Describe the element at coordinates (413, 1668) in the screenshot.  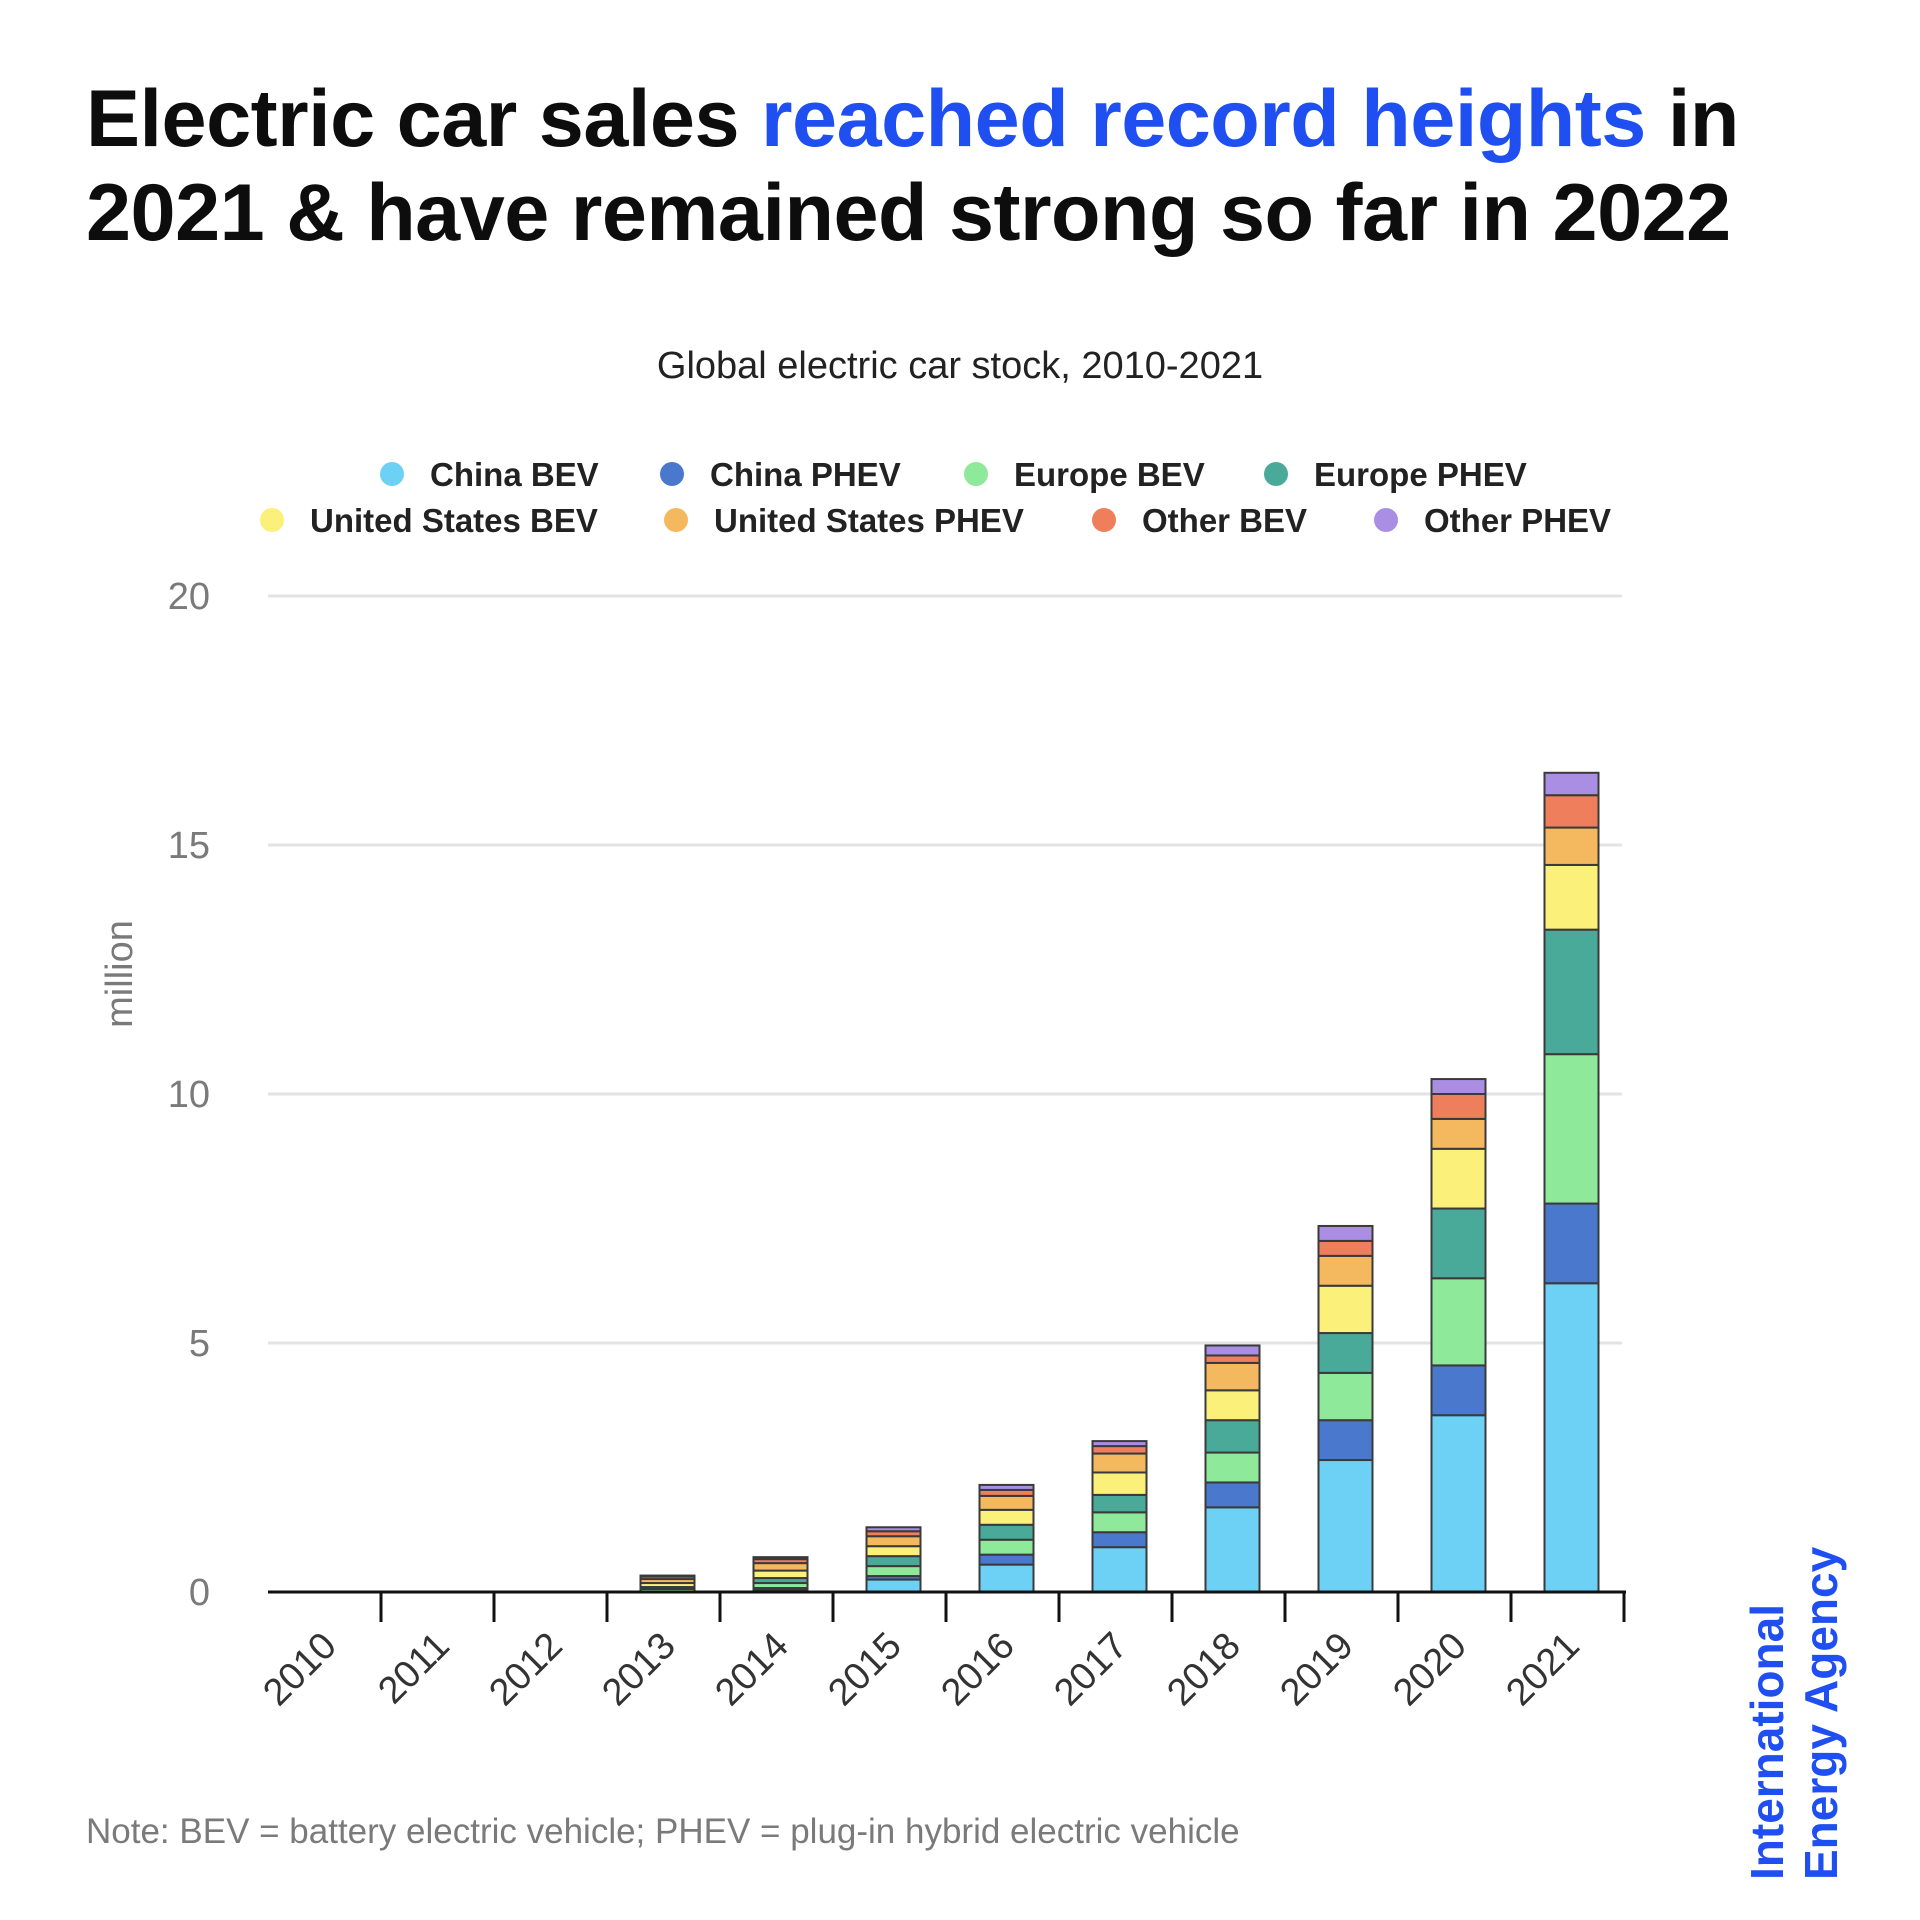
I see `x-tick-label: 2011` at that location.